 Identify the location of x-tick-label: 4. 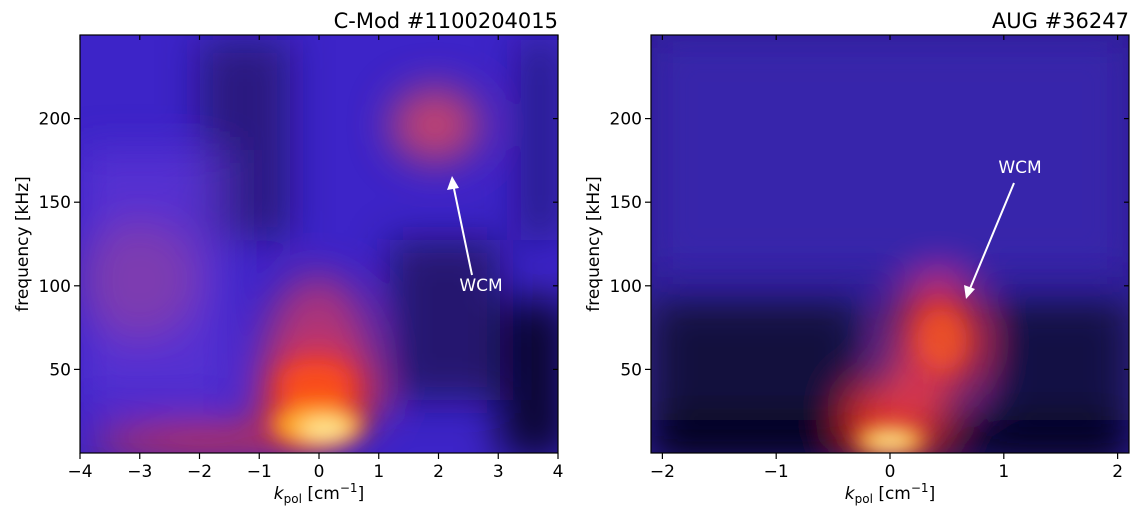
(558, 472).